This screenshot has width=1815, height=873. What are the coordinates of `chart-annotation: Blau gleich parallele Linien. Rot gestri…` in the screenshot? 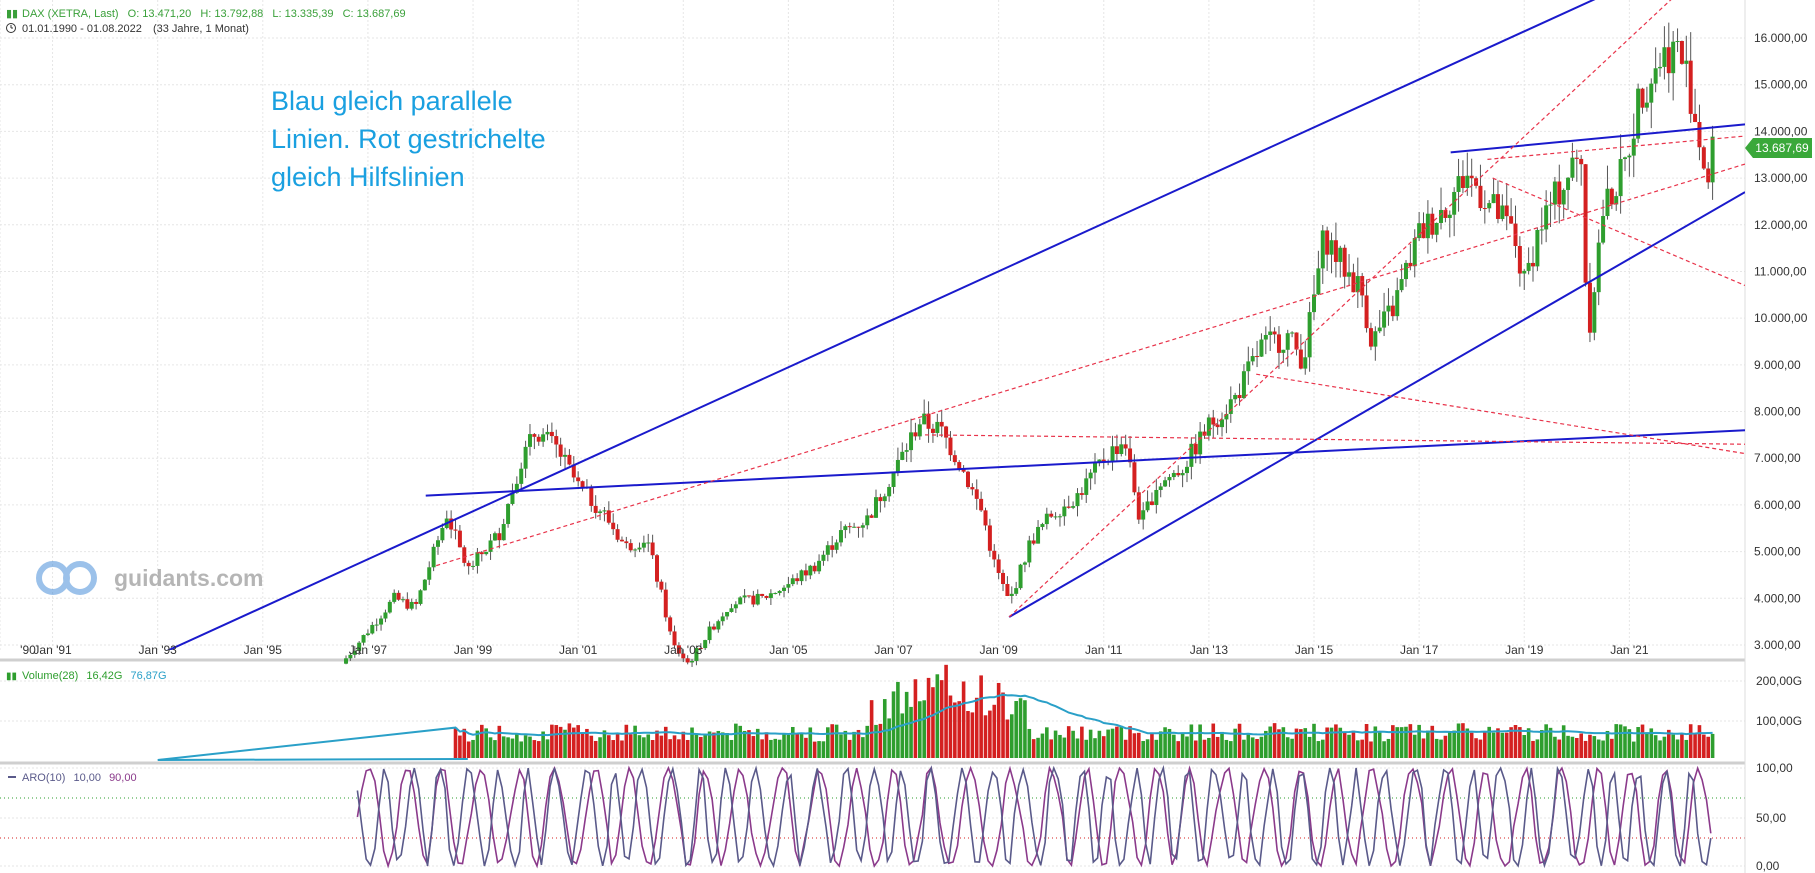 It's located at (408, 139).